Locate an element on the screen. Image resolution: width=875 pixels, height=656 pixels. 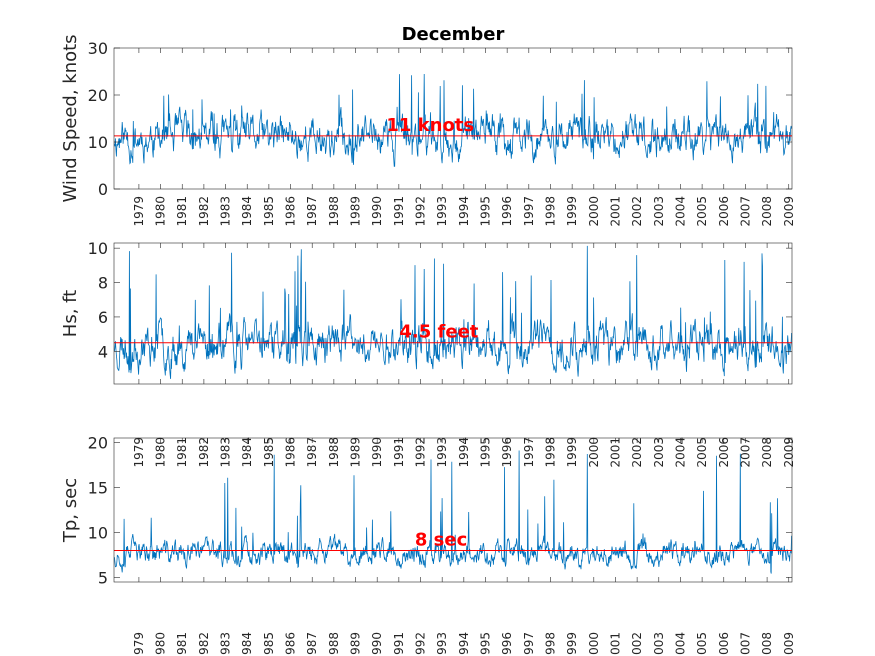
x-tick-label: 1995 is located at coordinates (485, 644).